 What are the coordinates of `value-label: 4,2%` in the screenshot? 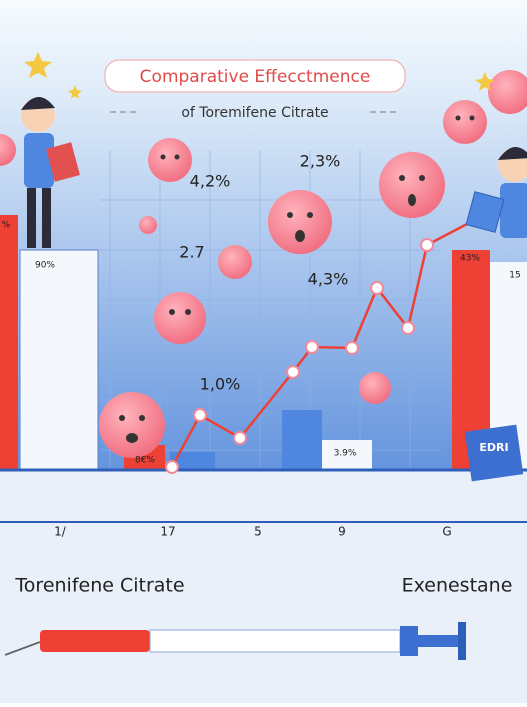 It's located at (210, 181).